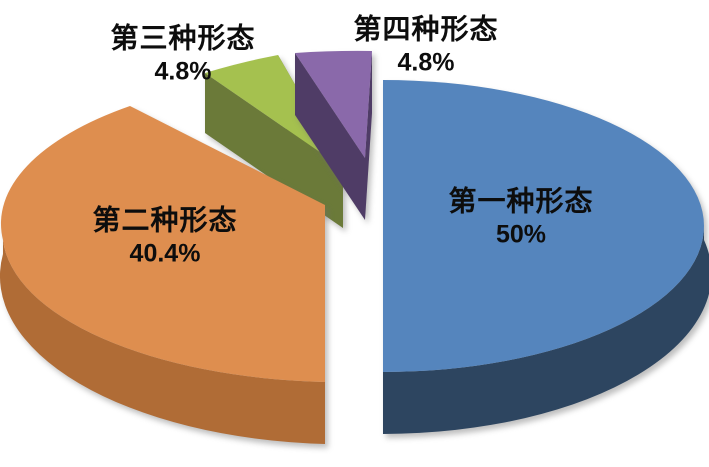 This screenshot has height=467, width=709. What do you see at coordinates (333, 104) in the screenshot?
I see `pie-slice-4-top` at bounding box center [333, 104].